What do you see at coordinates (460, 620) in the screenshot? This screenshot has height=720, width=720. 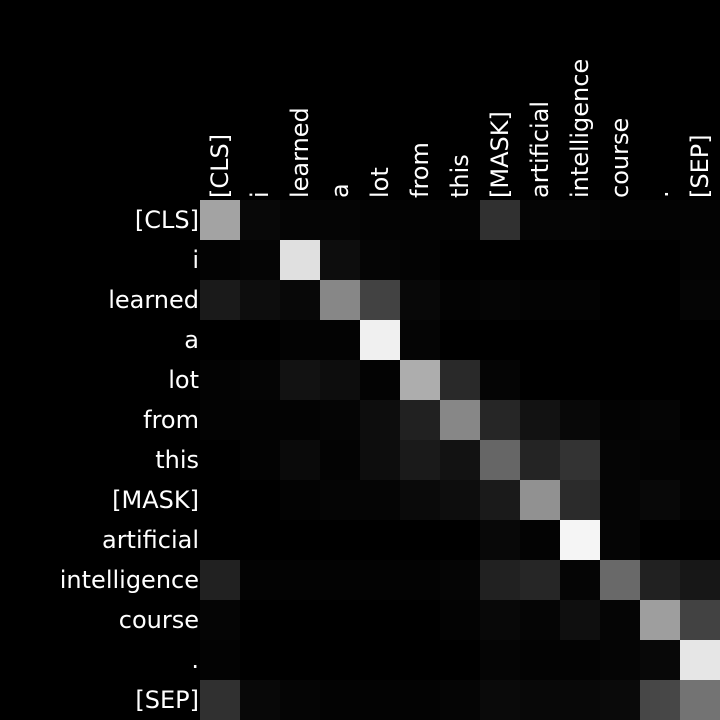 I see `heatmap-cell-r10-c6` at bounding box center [460, 620].